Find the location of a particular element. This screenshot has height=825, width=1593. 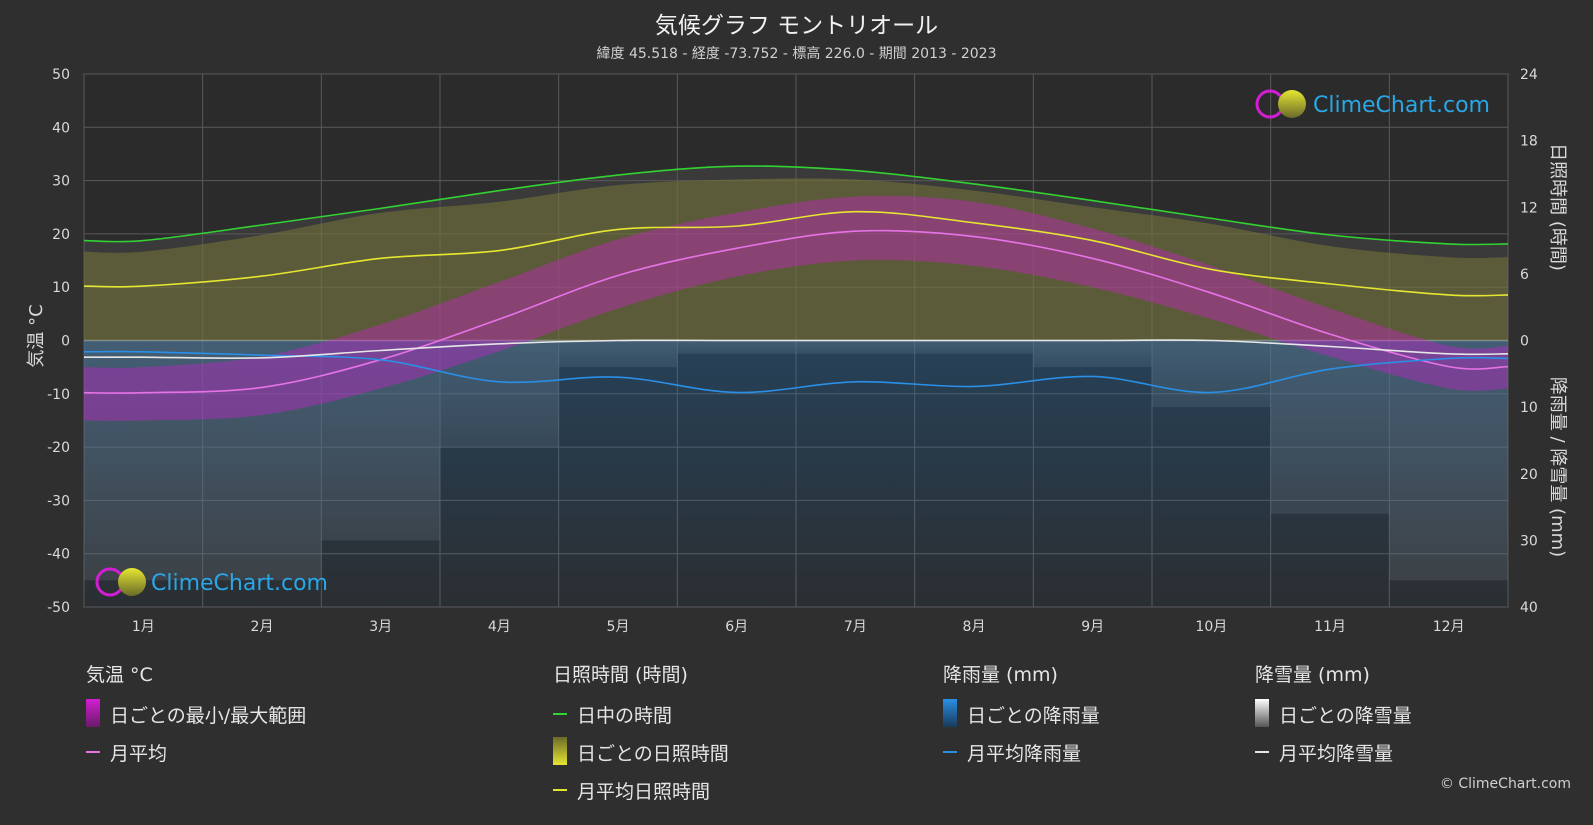

legend-title: 日照時間 (時間) is located at coordinates (620, 675).